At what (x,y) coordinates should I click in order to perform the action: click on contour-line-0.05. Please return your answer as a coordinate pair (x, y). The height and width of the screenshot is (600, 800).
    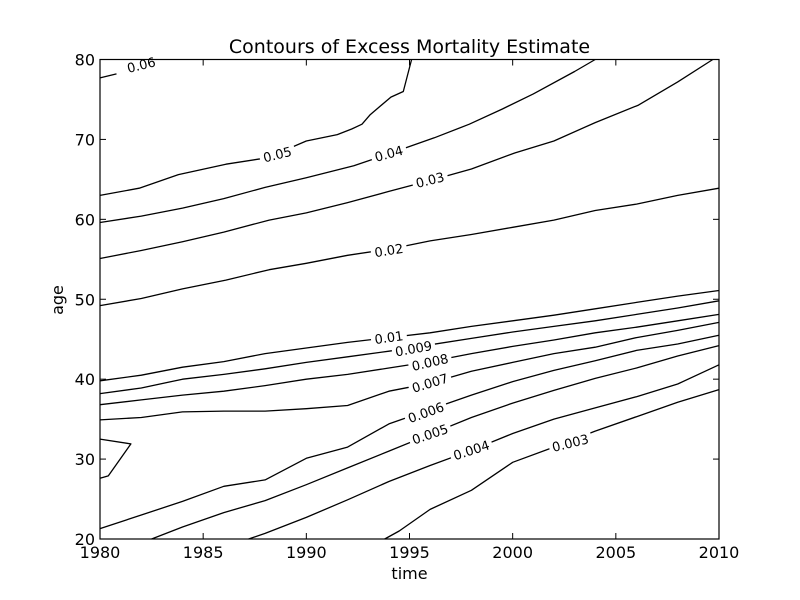
    Looking at the image, I should click on (256, 128).